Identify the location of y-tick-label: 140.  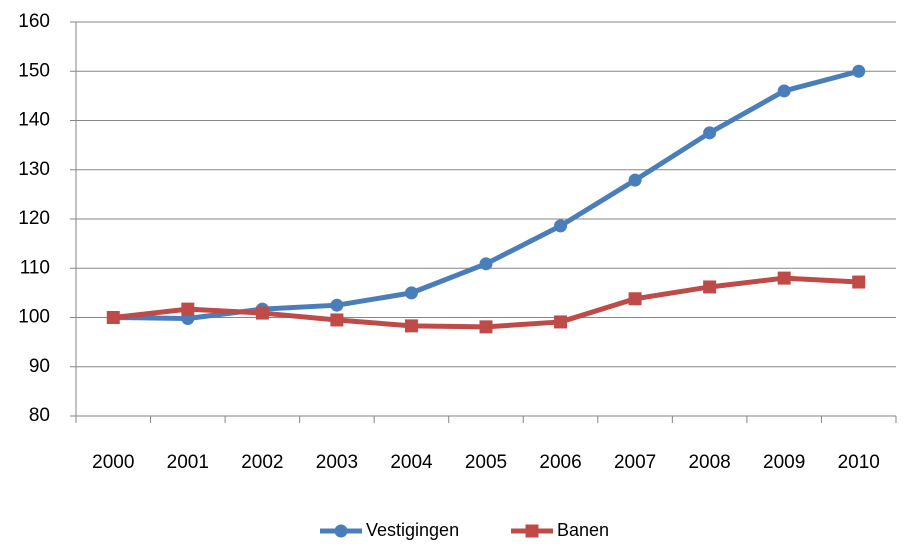
(34, 120).